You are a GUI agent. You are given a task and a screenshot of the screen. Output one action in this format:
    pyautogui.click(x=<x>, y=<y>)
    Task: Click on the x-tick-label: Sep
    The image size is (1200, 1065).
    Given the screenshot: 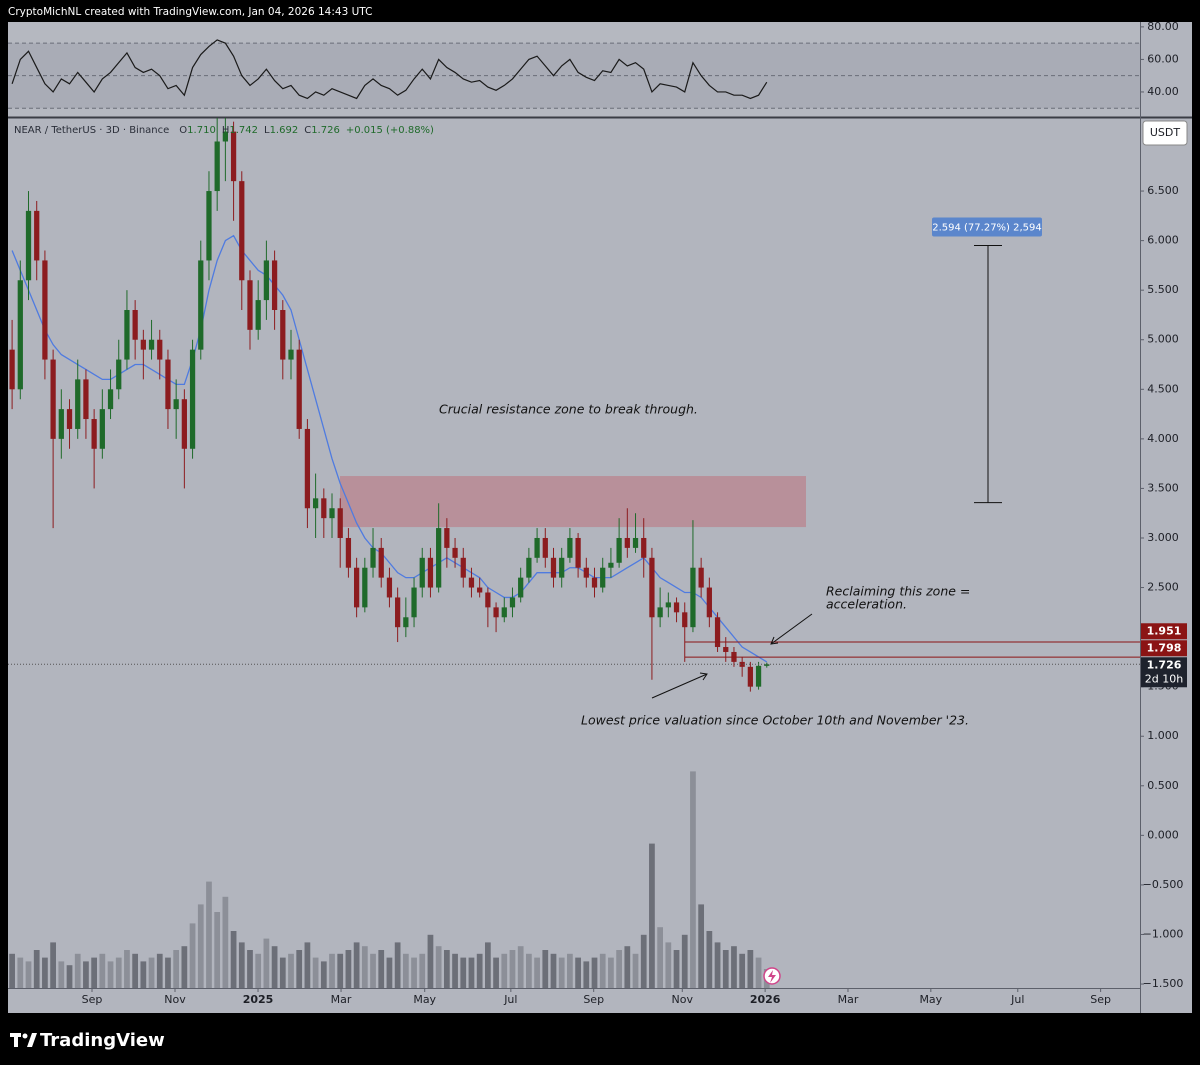 What is the action you would take?
    pyautogui.click(x=92, y=999)
    